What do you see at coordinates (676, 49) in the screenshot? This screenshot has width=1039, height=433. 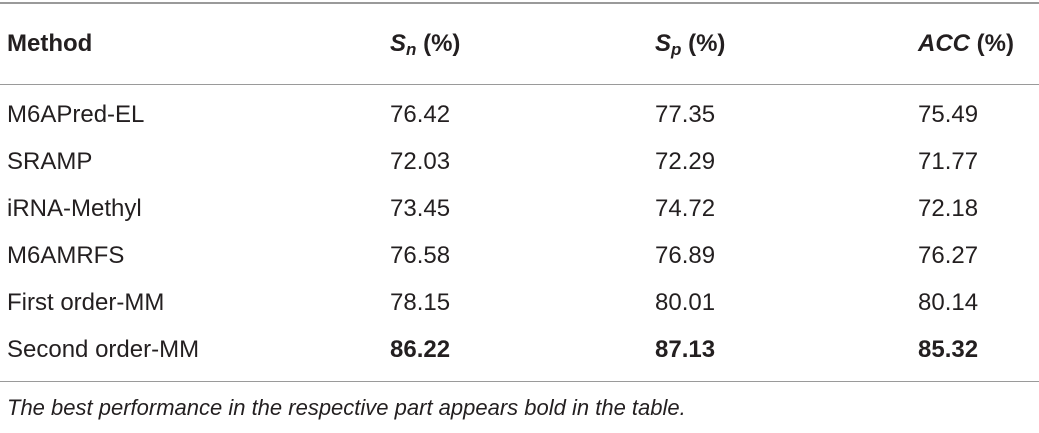 I see `header-subscript: p` at bounding box center [676, 49].